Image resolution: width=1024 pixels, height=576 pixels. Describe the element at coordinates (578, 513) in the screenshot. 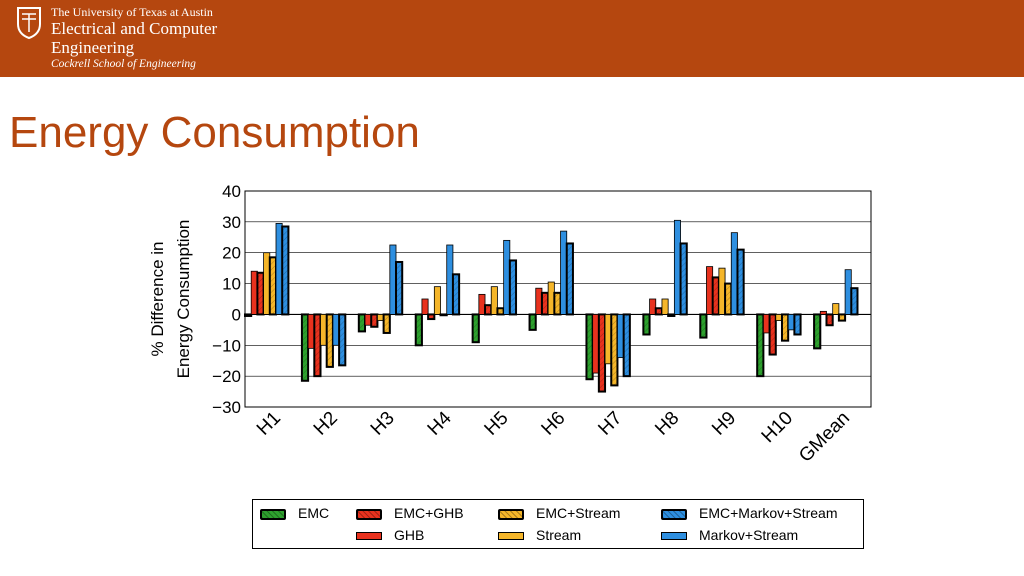

I see `legend-label: EMC+Stream` at that location.